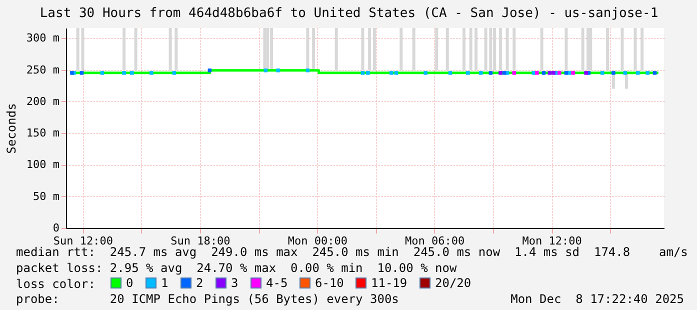 The width and height of the screenshot is (697, 310). What do you see at coordinates (207, 299) in the screenshot?
I see `text: probe: 20 ICMP Echo Pings (56 Bytes) every 300s` at bounding box center [207, 299].